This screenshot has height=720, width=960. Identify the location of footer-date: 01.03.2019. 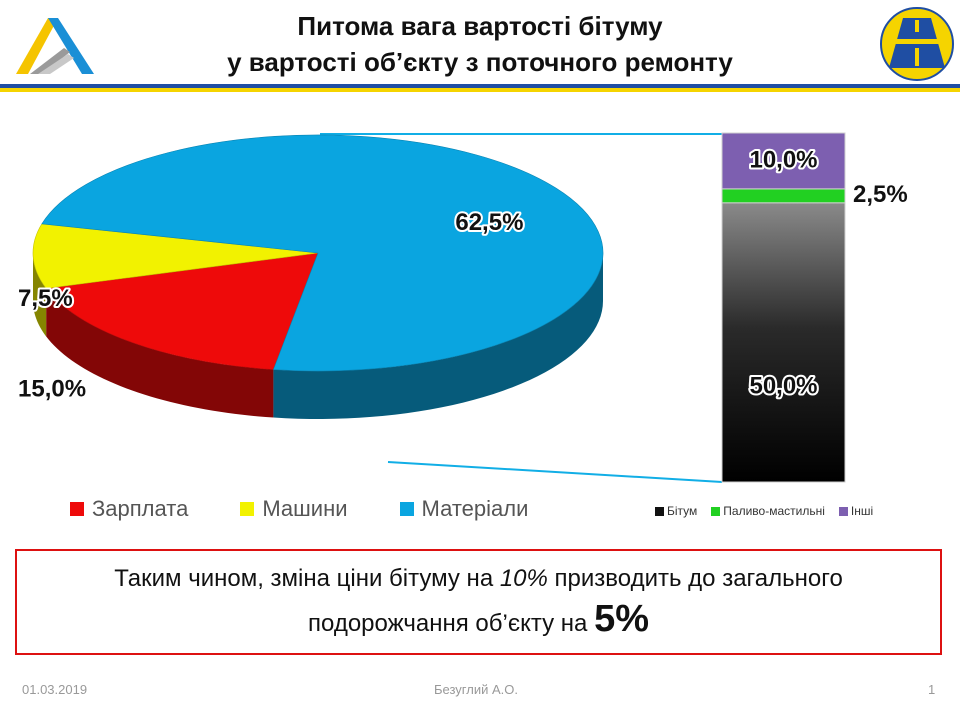
(55, 689).